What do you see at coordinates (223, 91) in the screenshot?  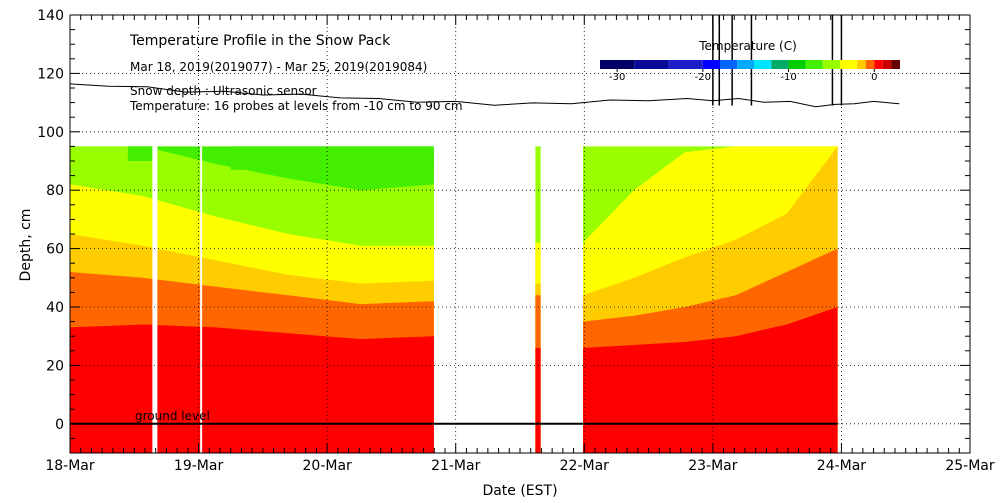 I see `note-snow-depth: Snow depth : Ultrasonic sensor` at bounding box center [223, 91].